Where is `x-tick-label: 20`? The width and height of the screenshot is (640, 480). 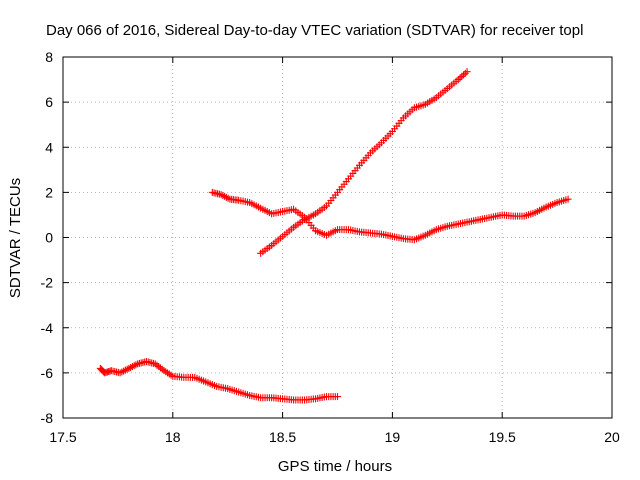
x-tick-label: 20 is located at coordinates (612, 437).